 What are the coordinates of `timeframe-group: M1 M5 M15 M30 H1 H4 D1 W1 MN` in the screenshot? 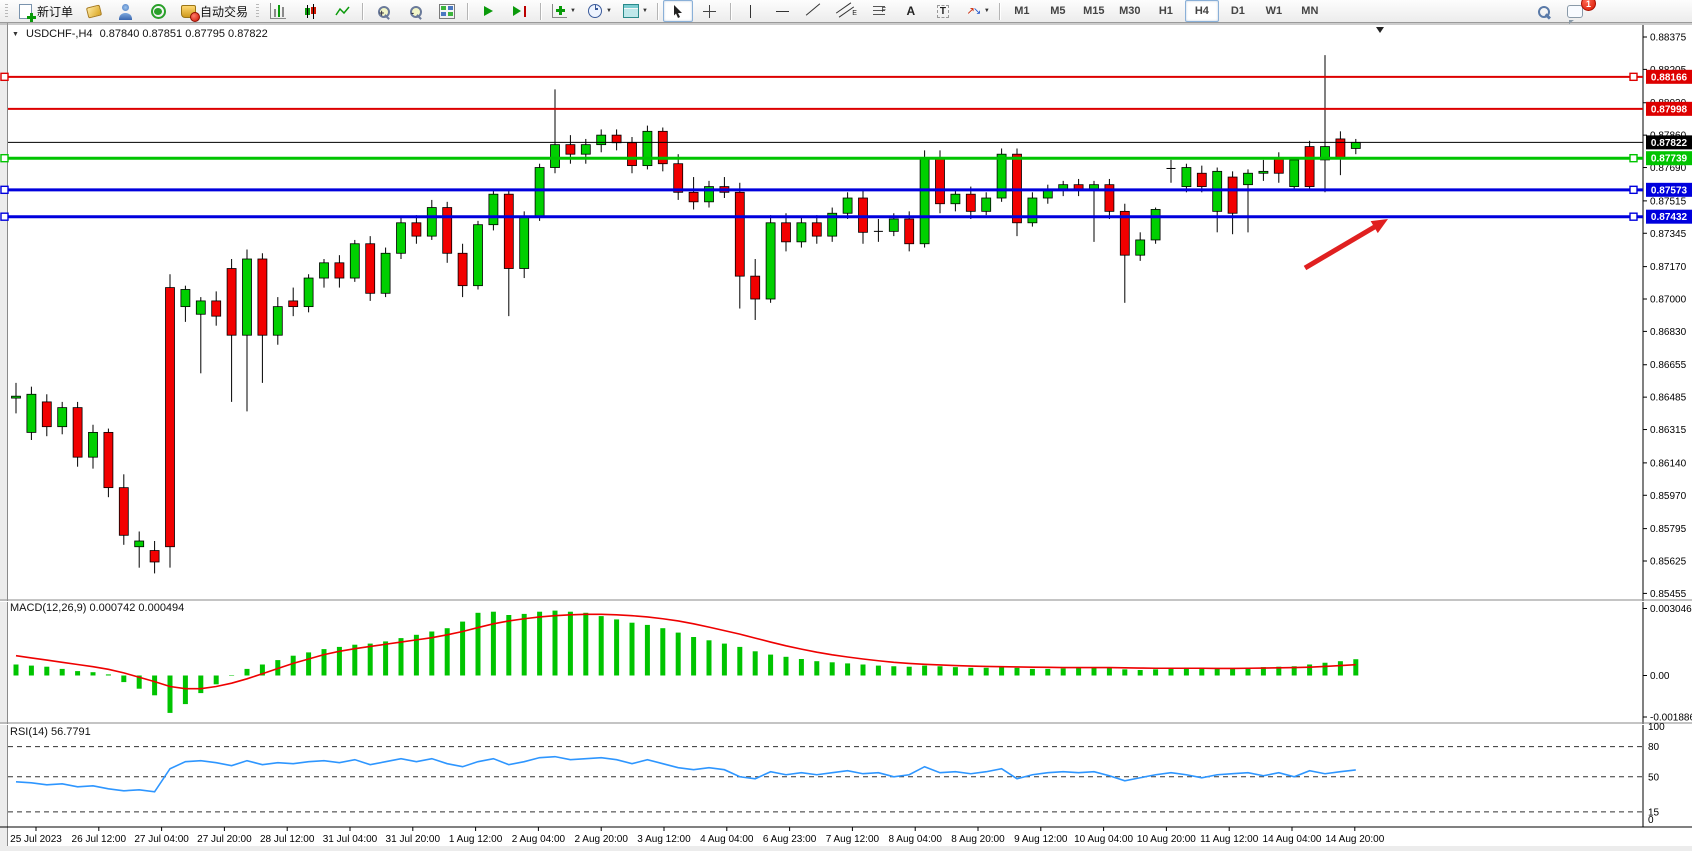 It's located at (1166, 11).